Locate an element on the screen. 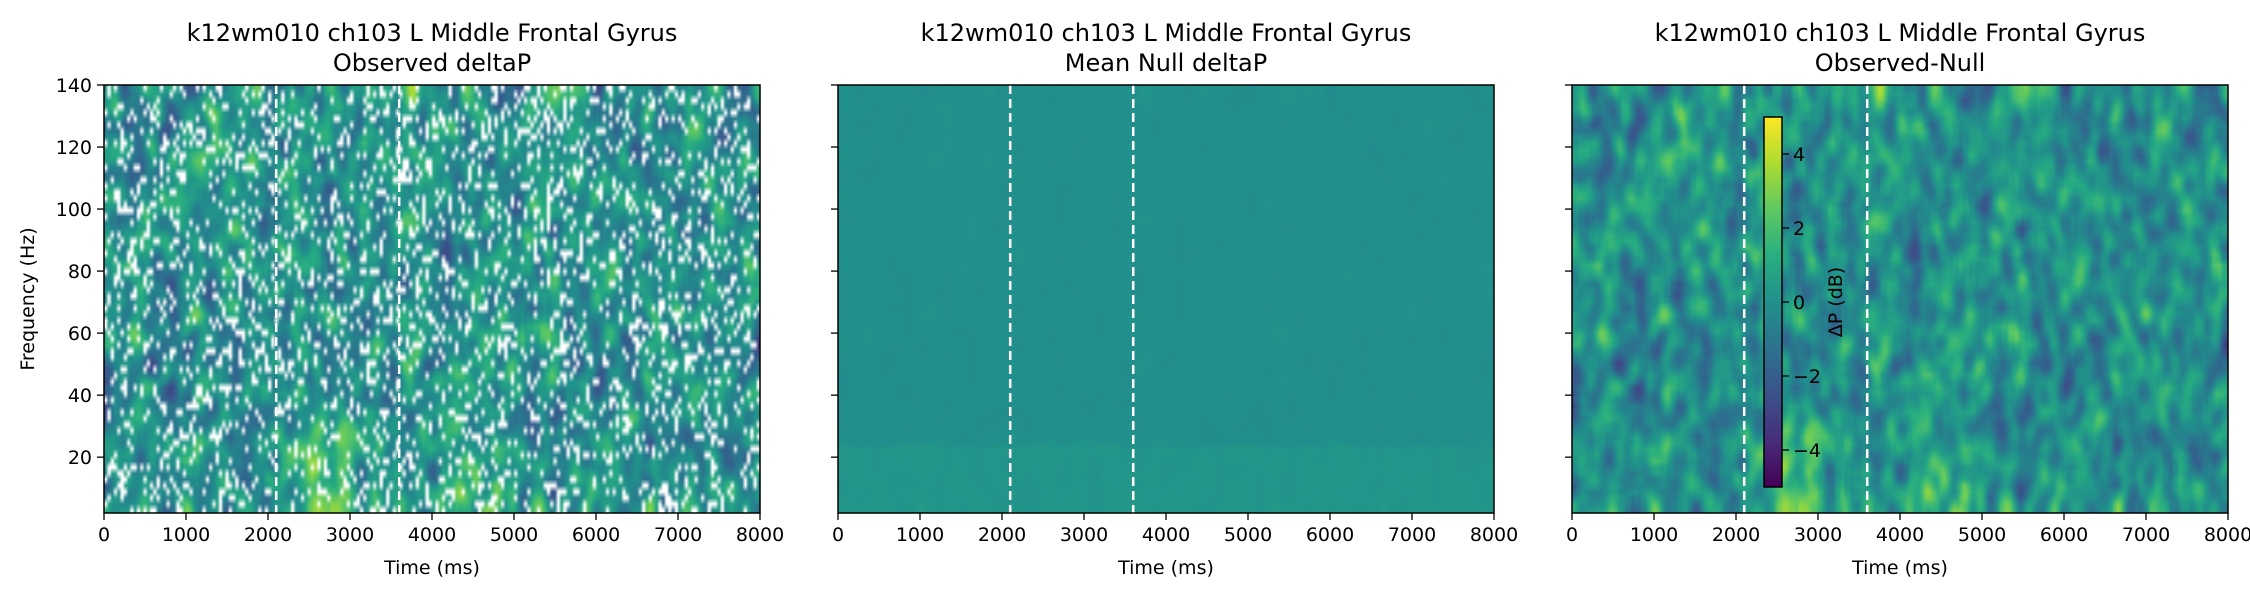  colorbar-tick-label: −4 is located at coordinates (1807, 451).